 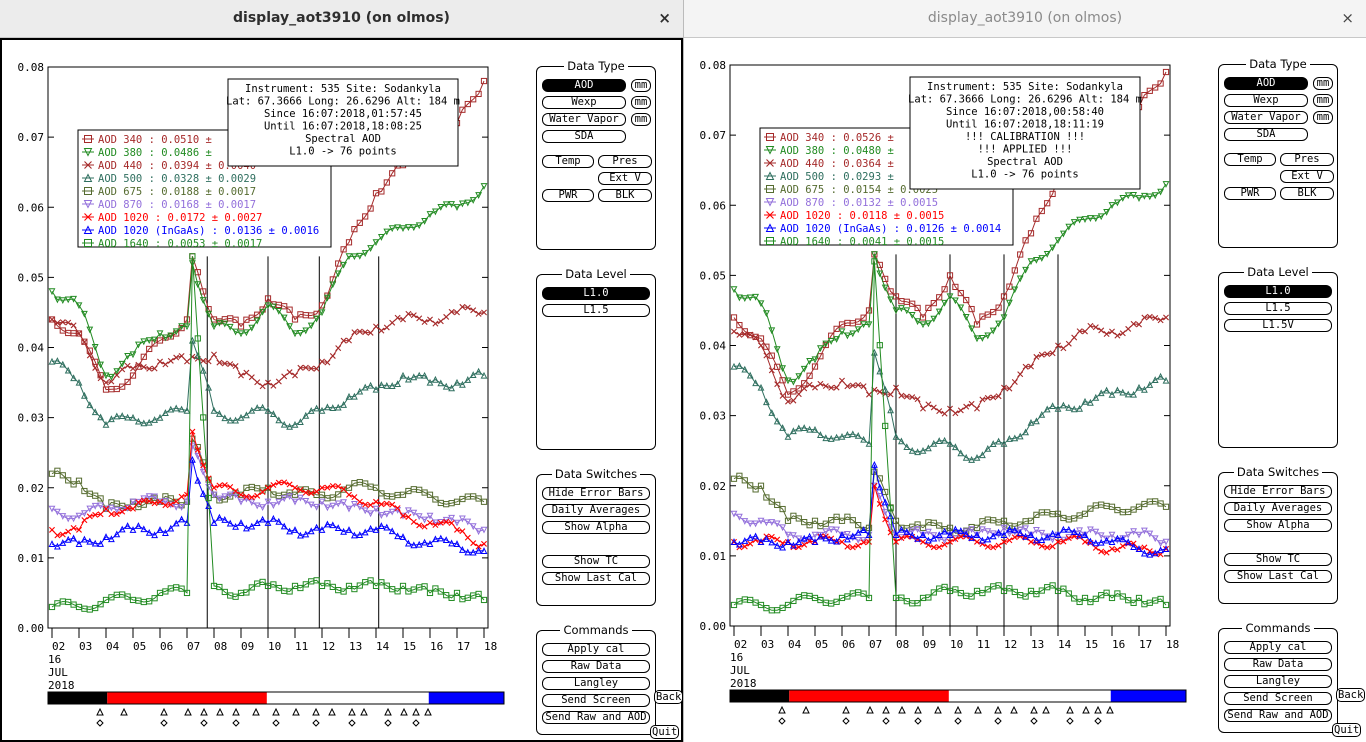 I want to click on data-level-l15v-button: L1.5V, so click(x=1278, y=325).